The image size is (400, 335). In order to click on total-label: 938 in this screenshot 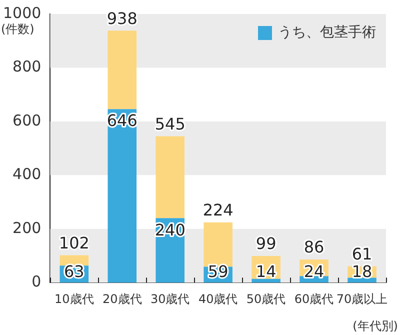, I will do `click(122, 18)`.